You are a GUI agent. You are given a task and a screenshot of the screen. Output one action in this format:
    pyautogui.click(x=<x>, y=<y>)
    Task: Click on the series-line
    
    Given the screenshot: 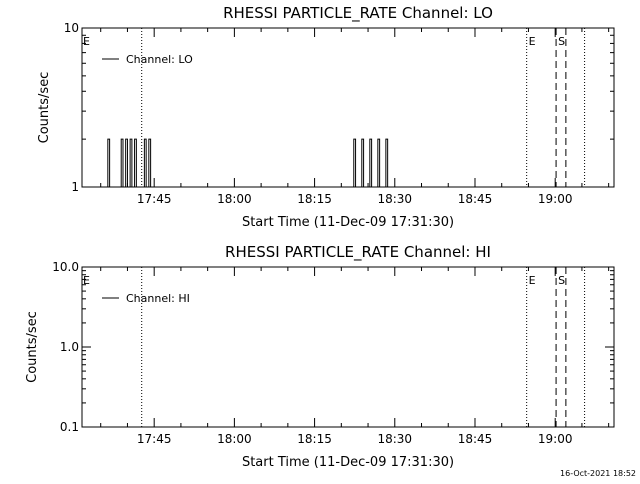 What is the action you would take?
    pyautogui.click(x=248, y=163)
    